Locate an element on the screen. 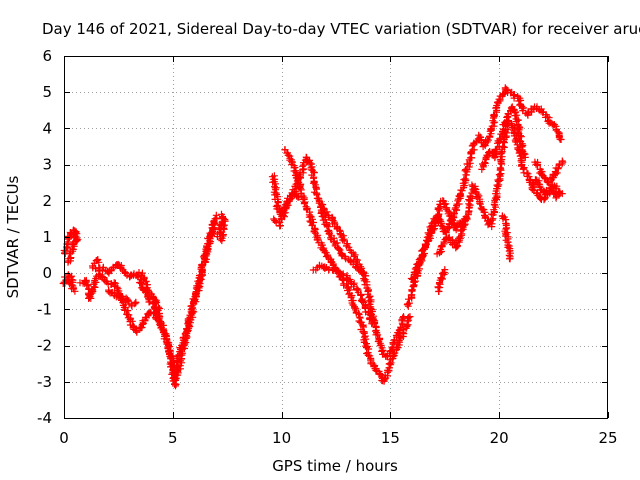  y-tick-label: 5 is located at coordinates (47, 92).